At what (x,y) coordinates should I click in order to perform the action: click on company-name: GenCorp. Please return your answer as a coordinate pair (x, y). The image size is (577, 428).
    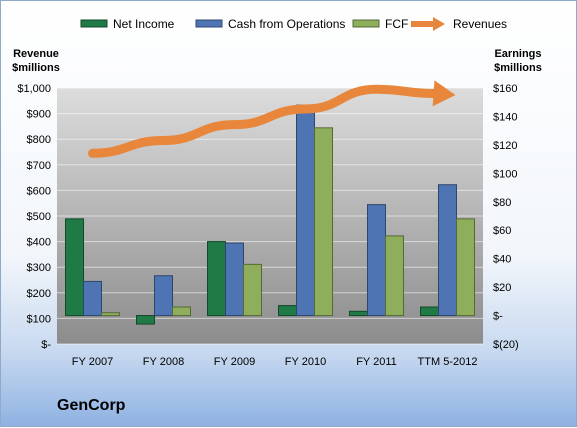
    Looking at the image, I should click on (91, 405).